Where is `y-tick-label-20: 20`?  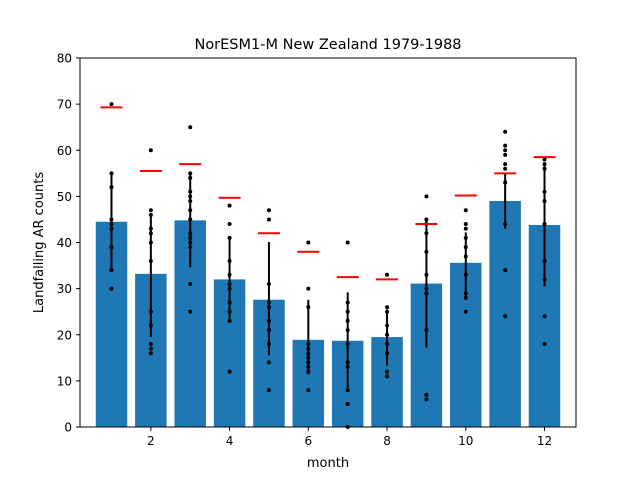 y-tick-label-20: 20 is located at coordinates (64, 335).